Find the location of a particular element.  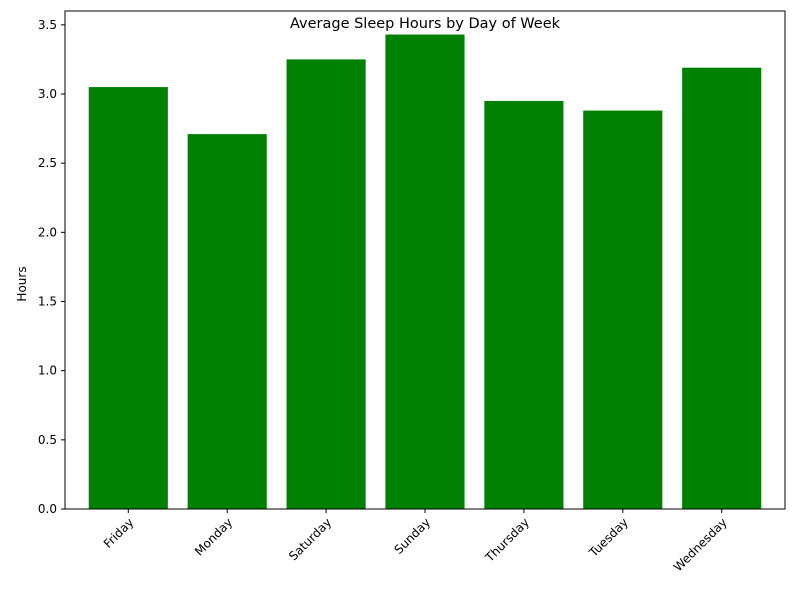

y-tick-label: 1.5 is located at coordinates (47, 302).